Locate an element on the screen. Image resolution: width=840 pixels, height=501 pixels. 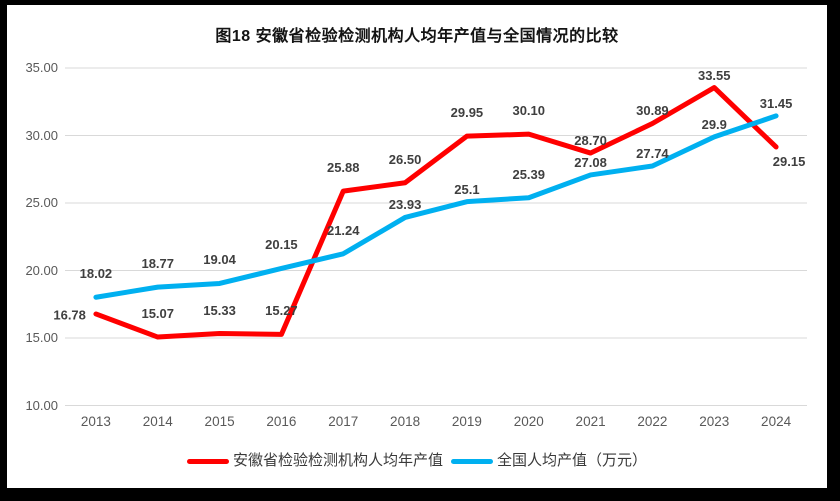
data-label: 25.1 is located at coordinates (467, 189).